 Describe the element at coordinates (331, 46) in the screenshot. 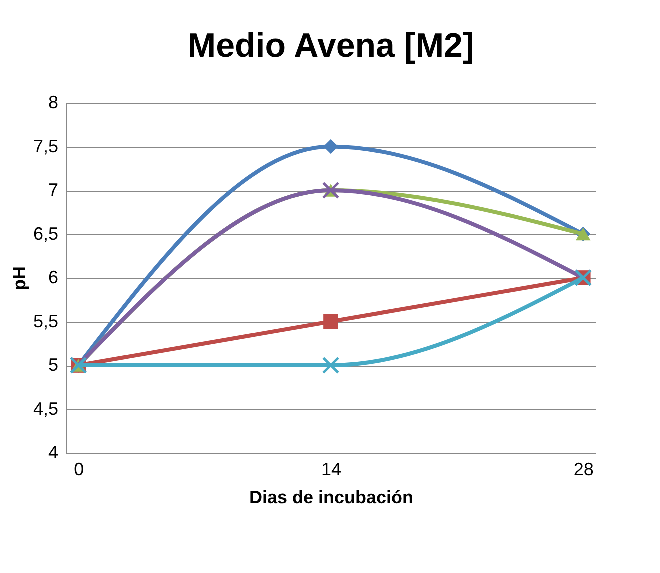

I see `chart-title: Medio Avena [M2]` at that location.